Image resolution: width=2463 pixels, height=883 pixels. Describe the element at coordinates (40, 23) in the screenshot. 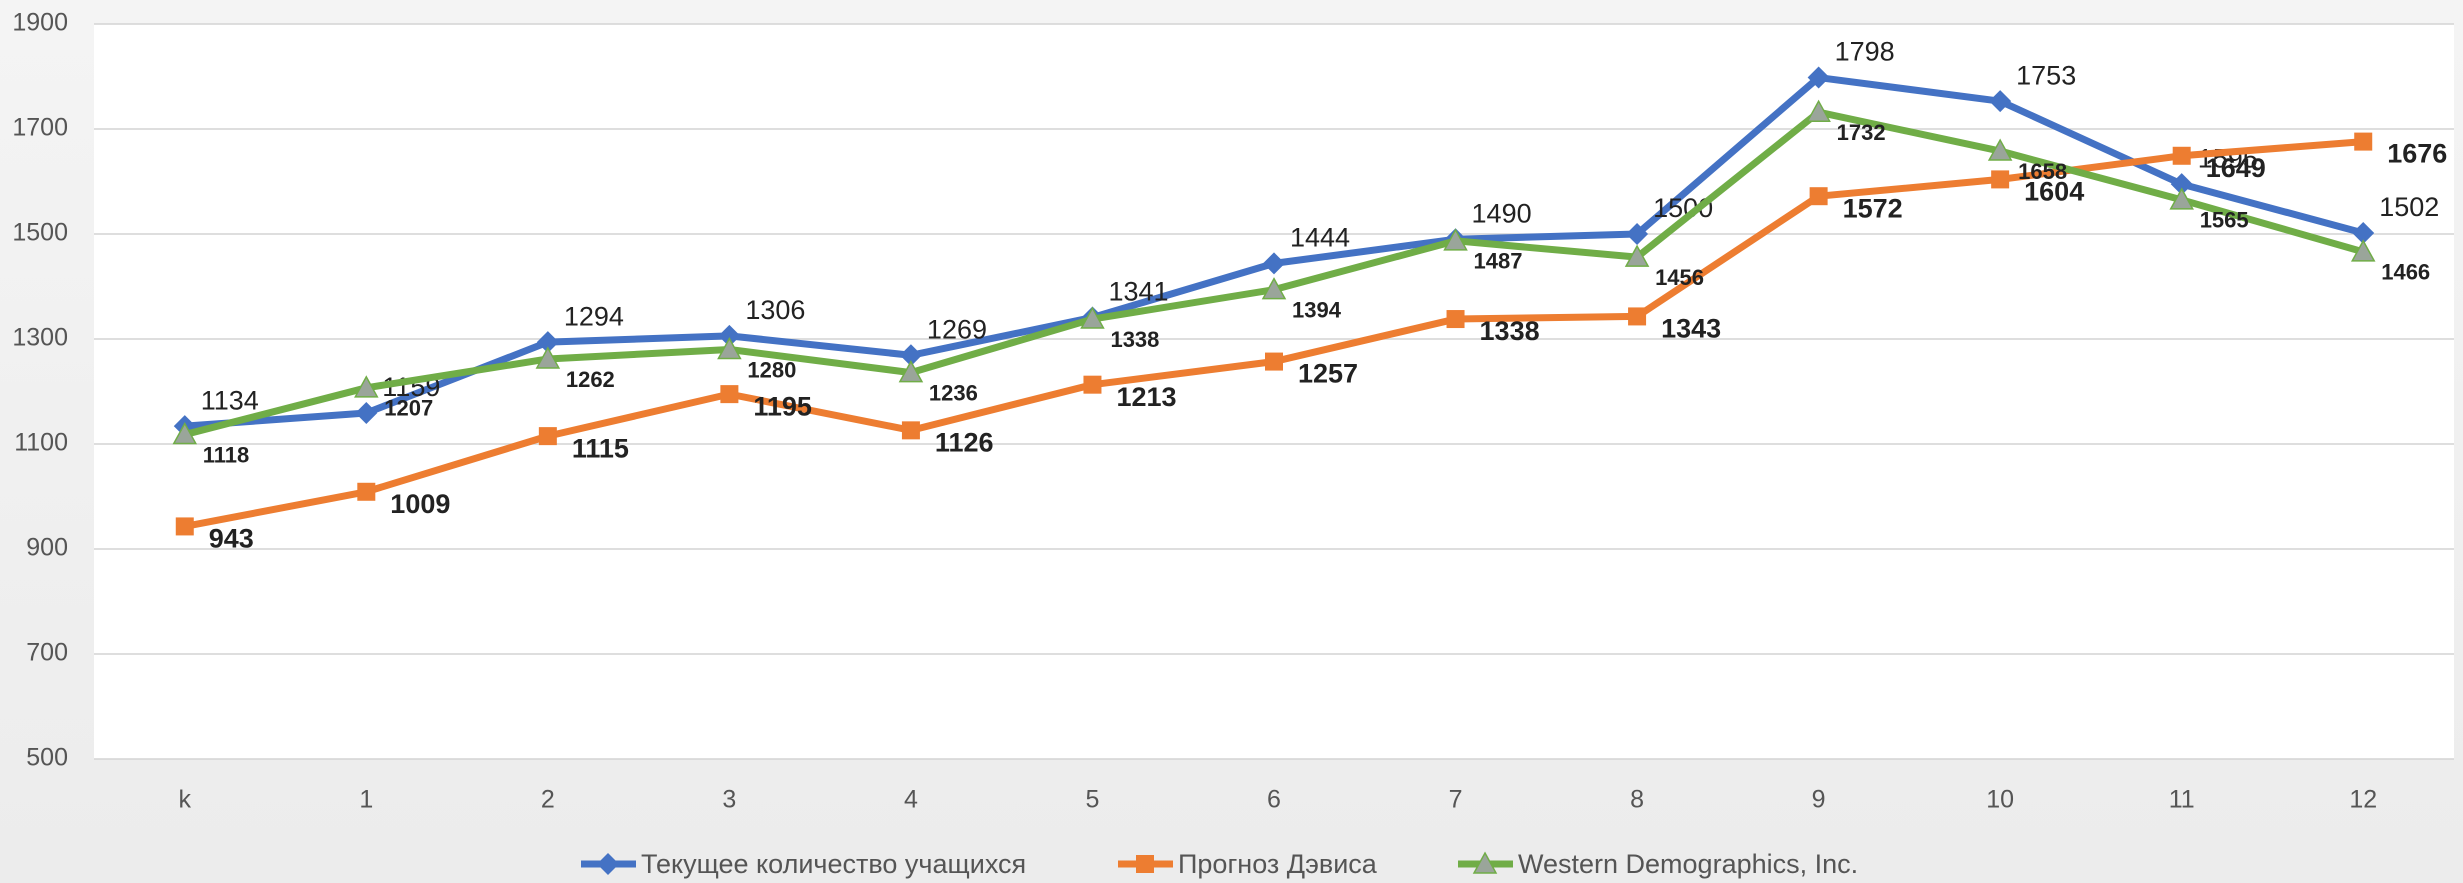

I see `y-tick-label: 1900` at that location.